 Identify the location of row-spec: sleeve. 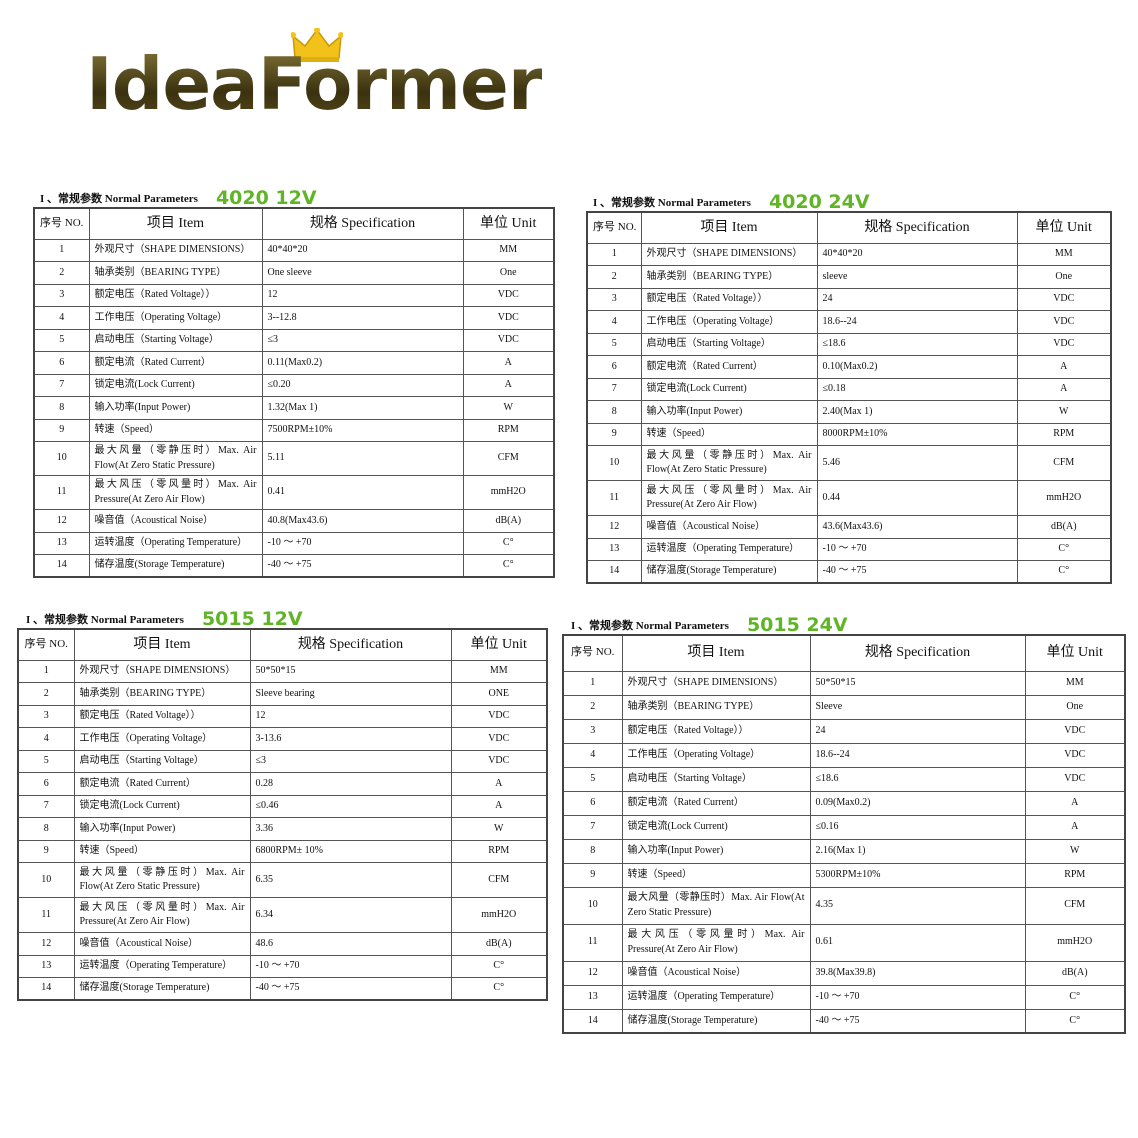
(917, 277).